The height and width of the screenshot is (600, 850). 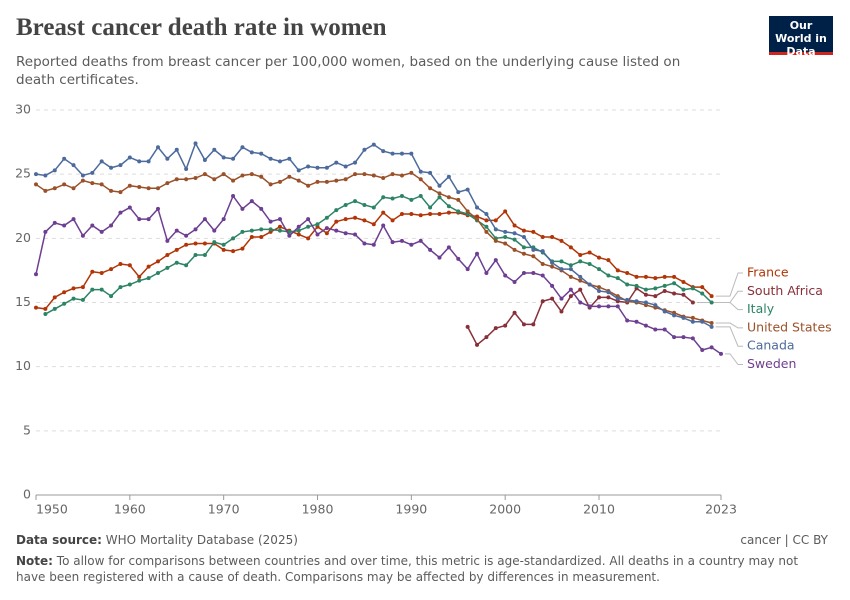 I want to click on note-label: Note:, so click(x=34, y=561).